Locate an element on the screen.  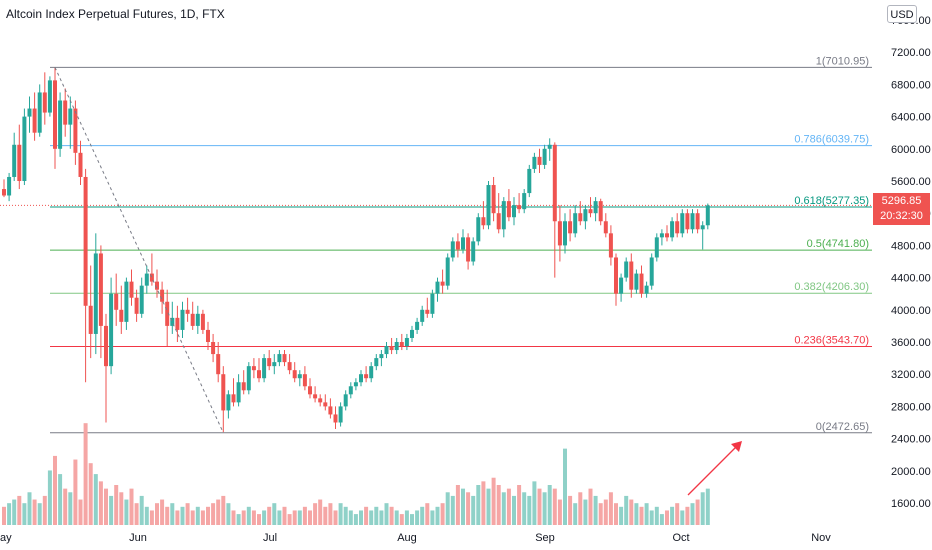
y-tick-label: 6000.00 is located at coordinates (911, 150).